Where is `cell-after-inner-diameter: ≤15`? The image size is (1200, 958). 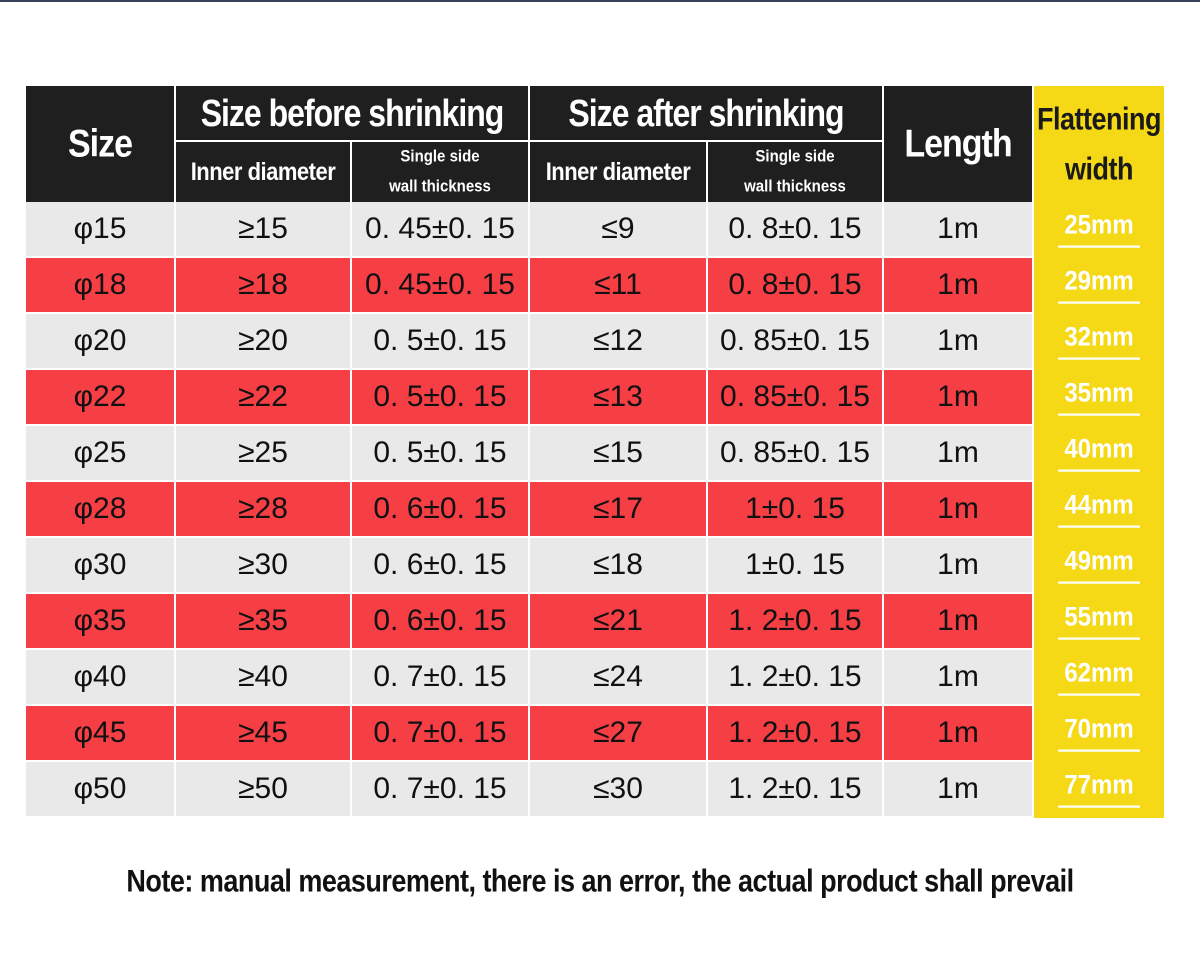 cell-after-inner-diameter: ≤15 is located at coordinates (618, 454).